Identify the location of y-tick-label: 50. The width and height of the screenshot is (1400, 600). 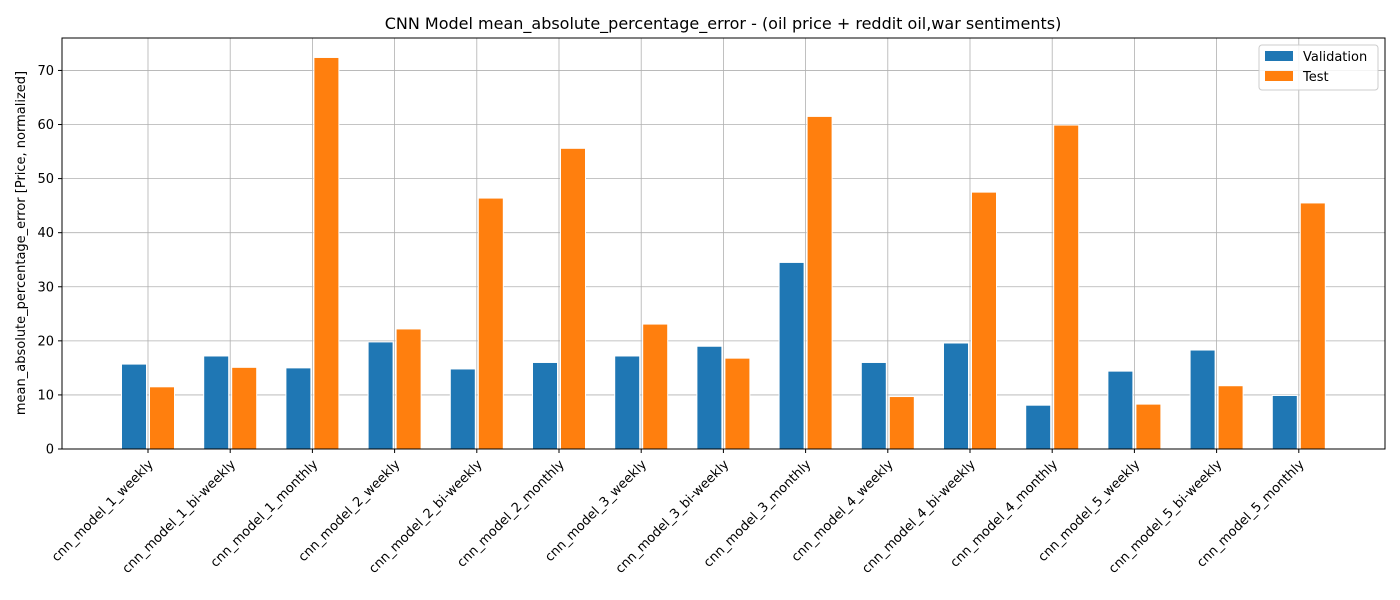
(45, 179).